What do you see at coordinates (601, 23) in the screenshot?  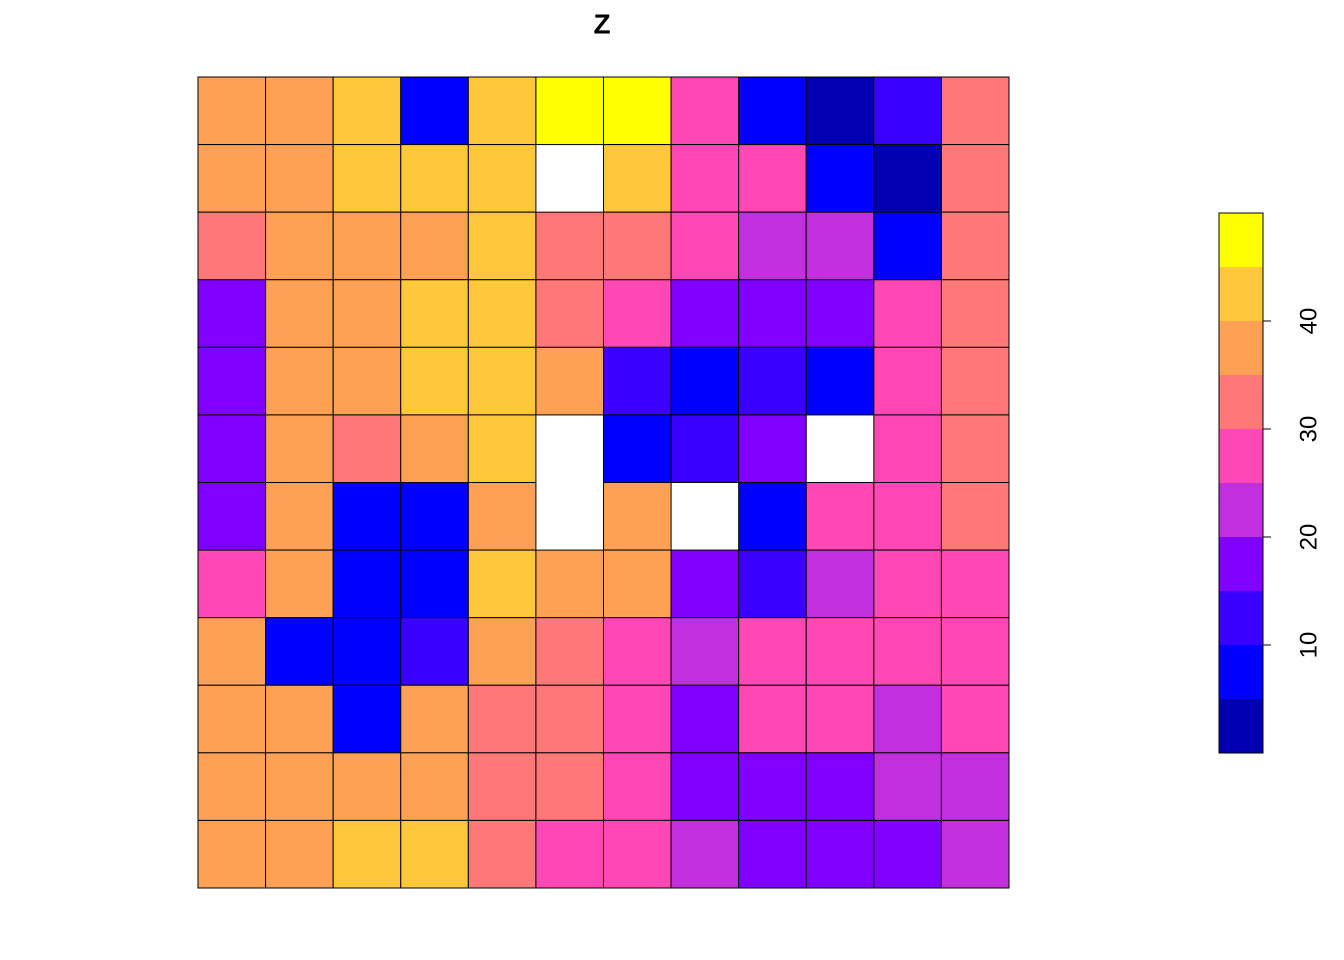 I see `map-title: Z` at bounding box center [601, 23].